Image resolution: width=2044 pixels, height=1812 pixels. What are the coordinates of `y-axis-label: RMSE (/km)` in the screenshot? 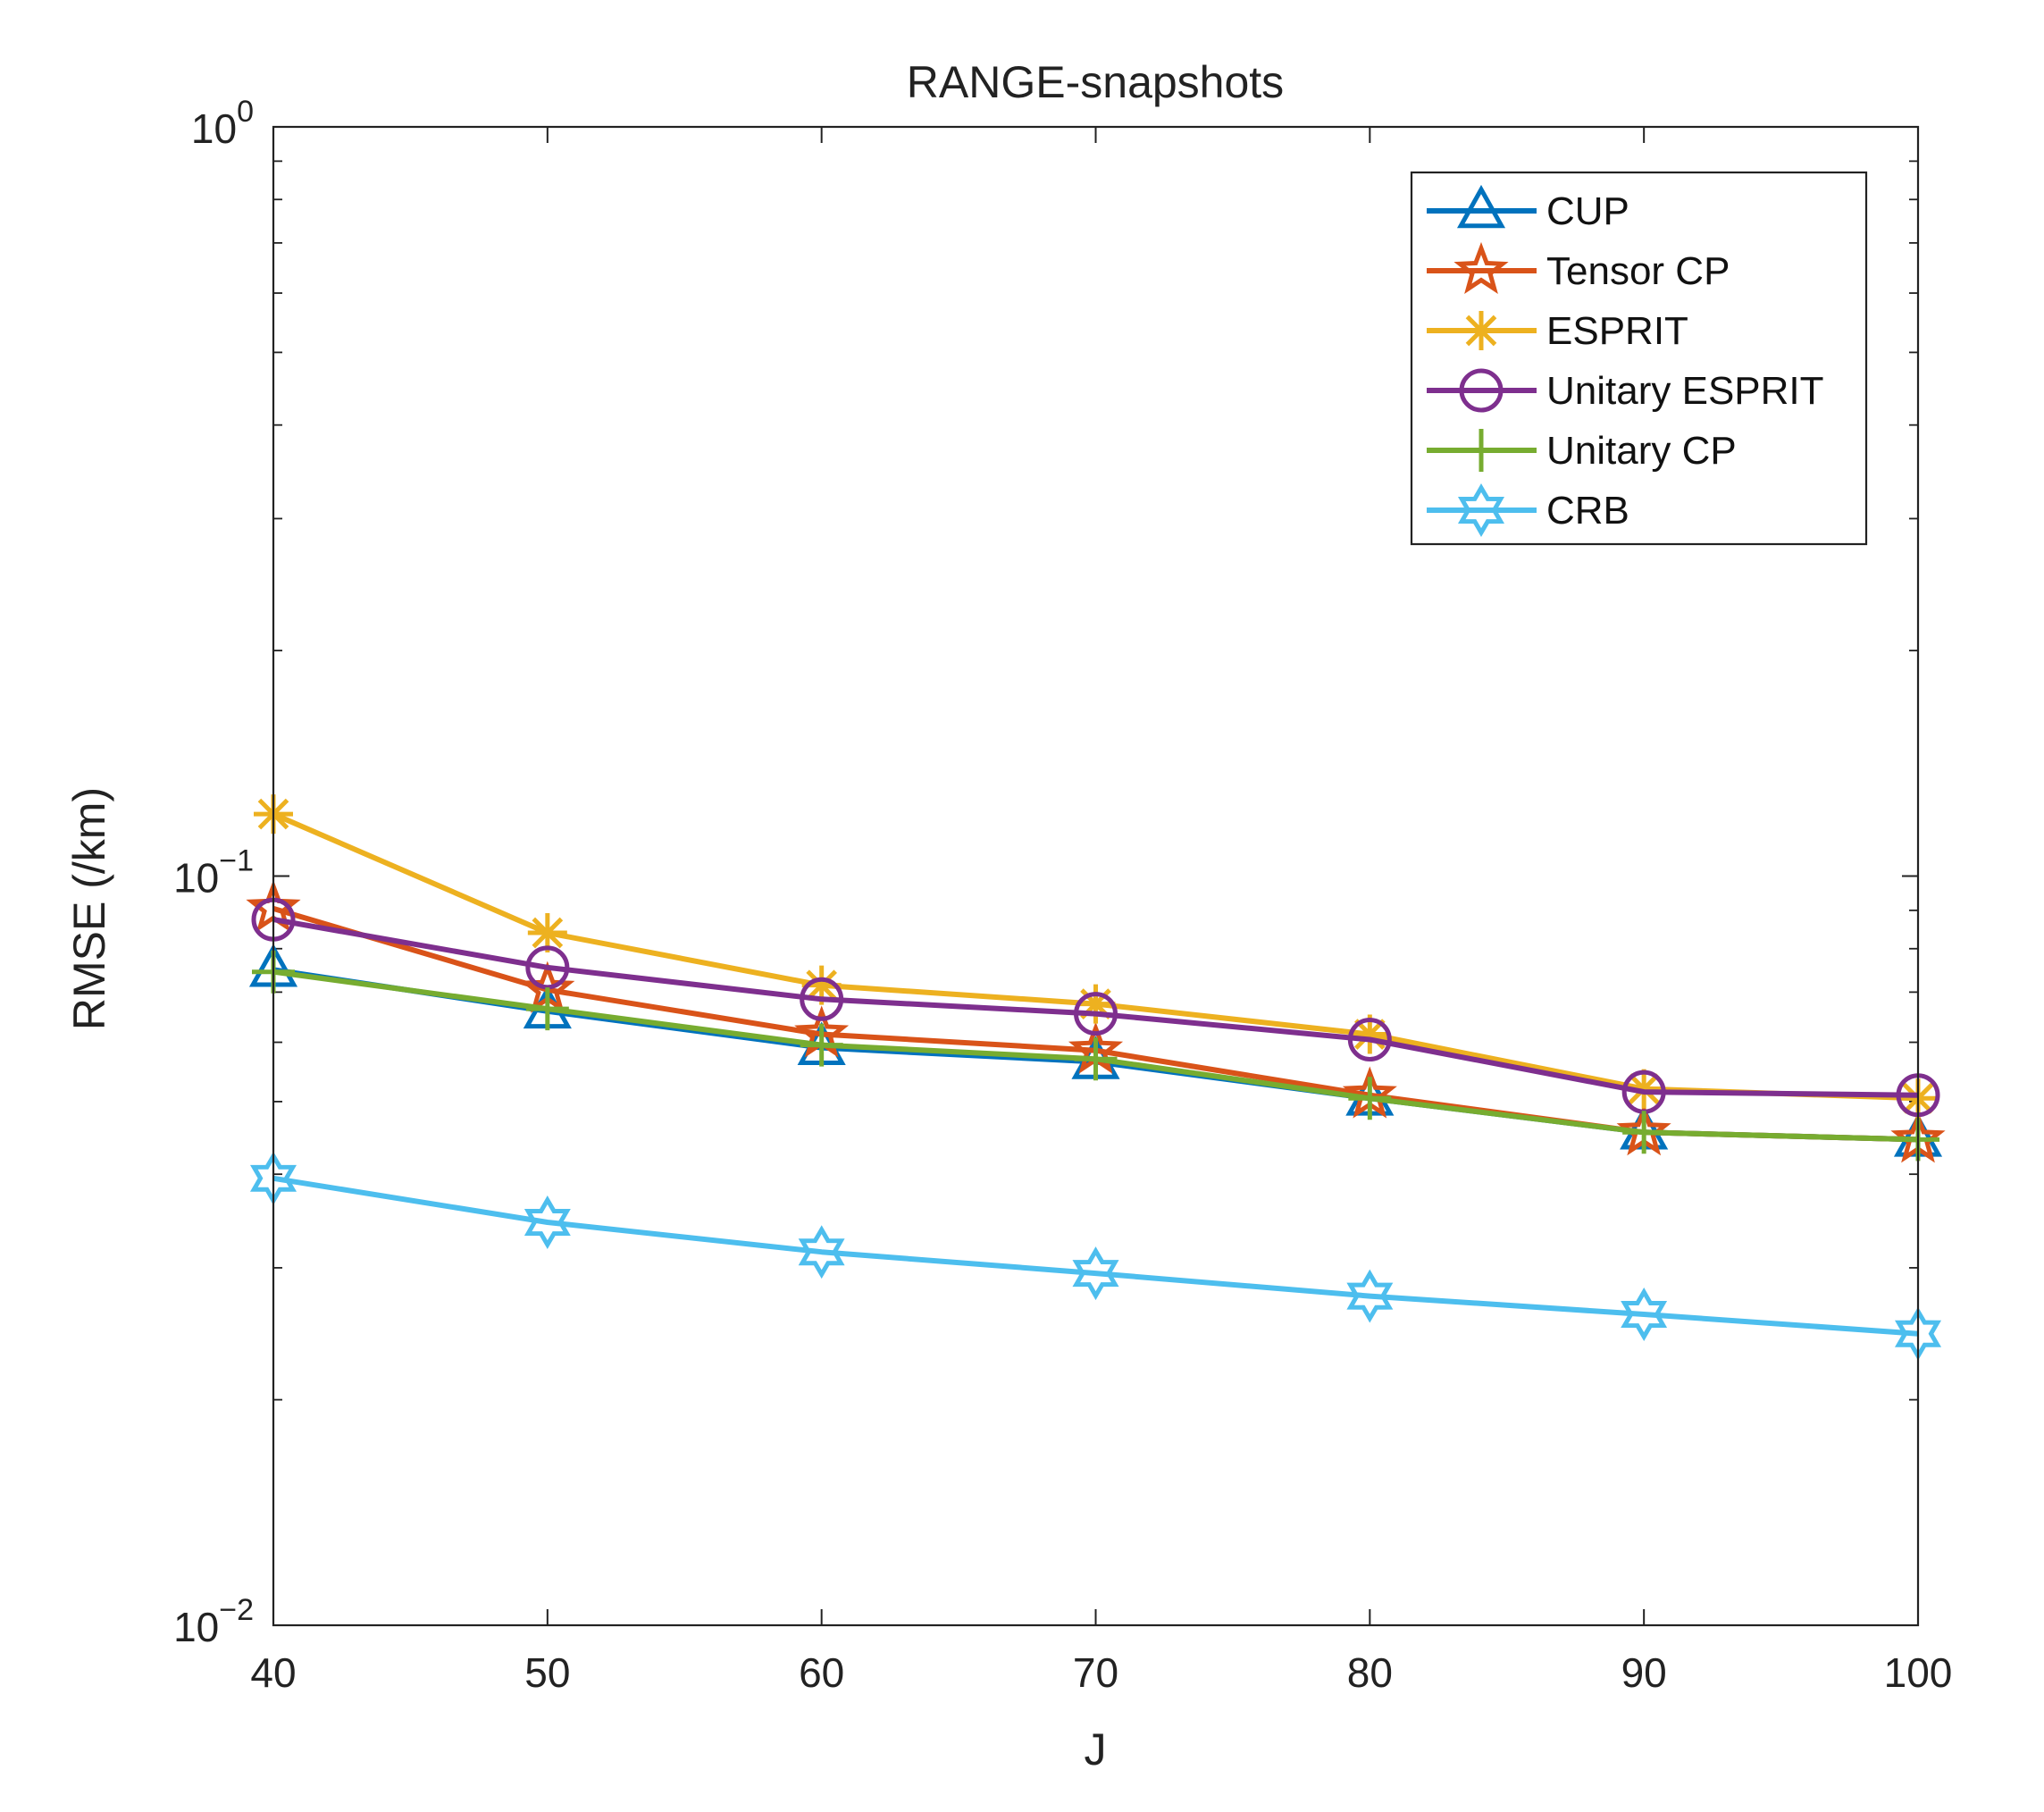 It's located at (89, 908).